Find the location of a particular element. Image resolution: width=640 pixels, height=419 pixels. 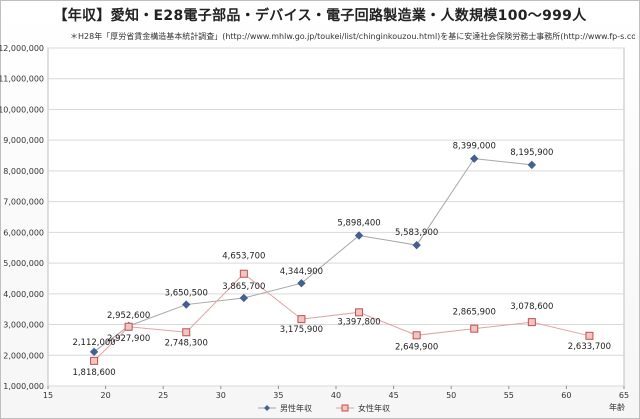

x-tick-label: 20 is located at coordinates (106, 395).